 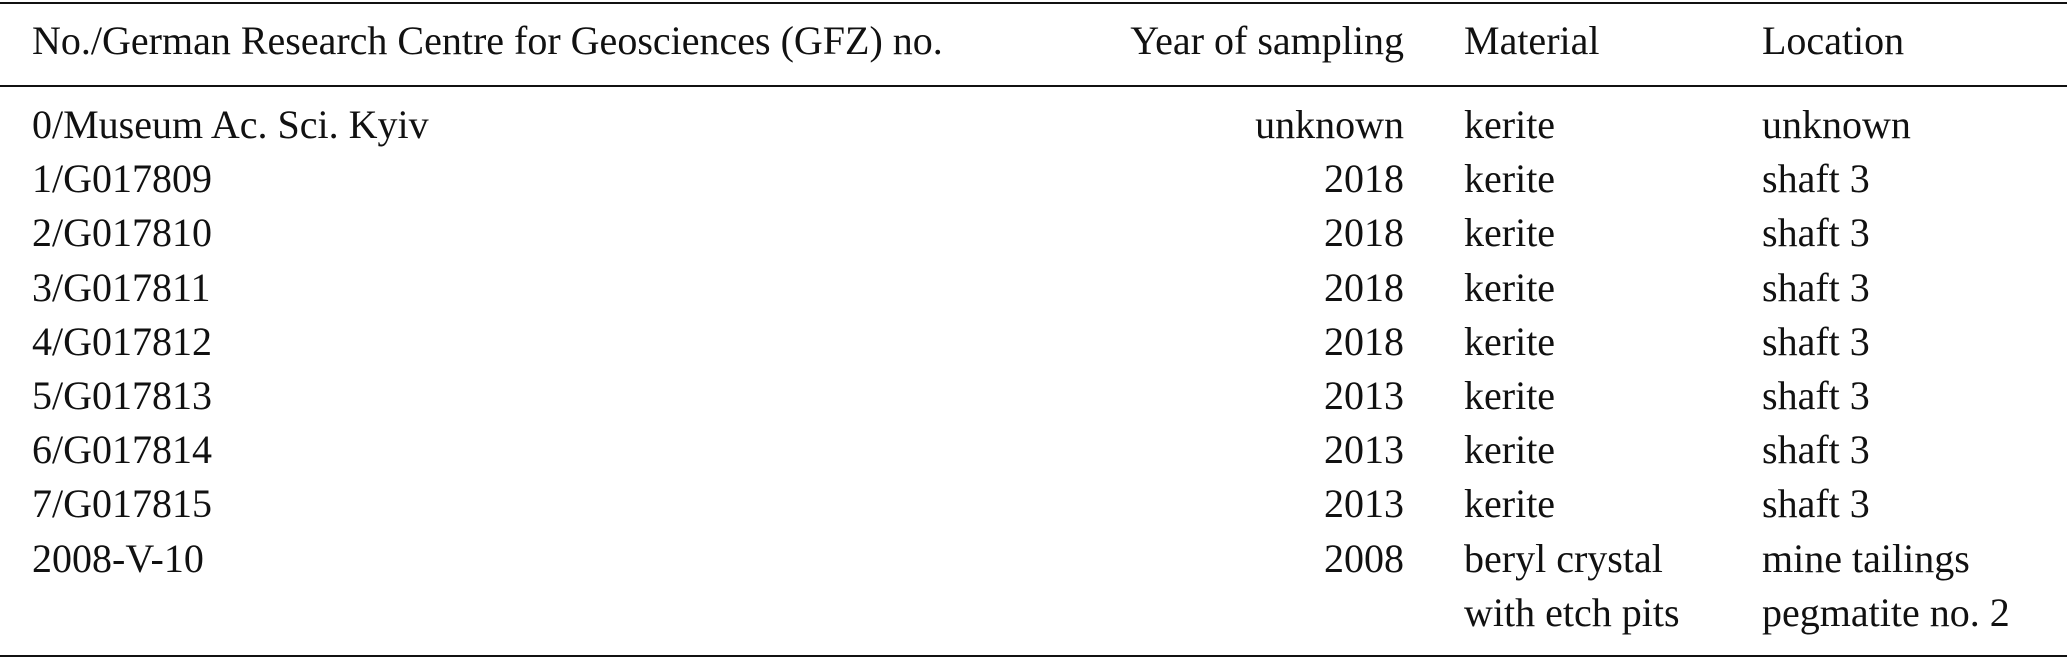 I want to click on bottom-rule, so click(x=1033, y=656).